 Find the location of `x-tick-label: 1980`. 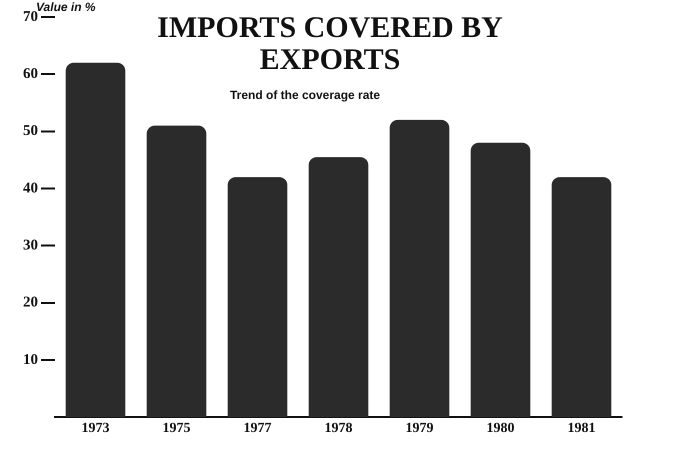

x-tick-label: 1980 is located at coordinates (500, 428).